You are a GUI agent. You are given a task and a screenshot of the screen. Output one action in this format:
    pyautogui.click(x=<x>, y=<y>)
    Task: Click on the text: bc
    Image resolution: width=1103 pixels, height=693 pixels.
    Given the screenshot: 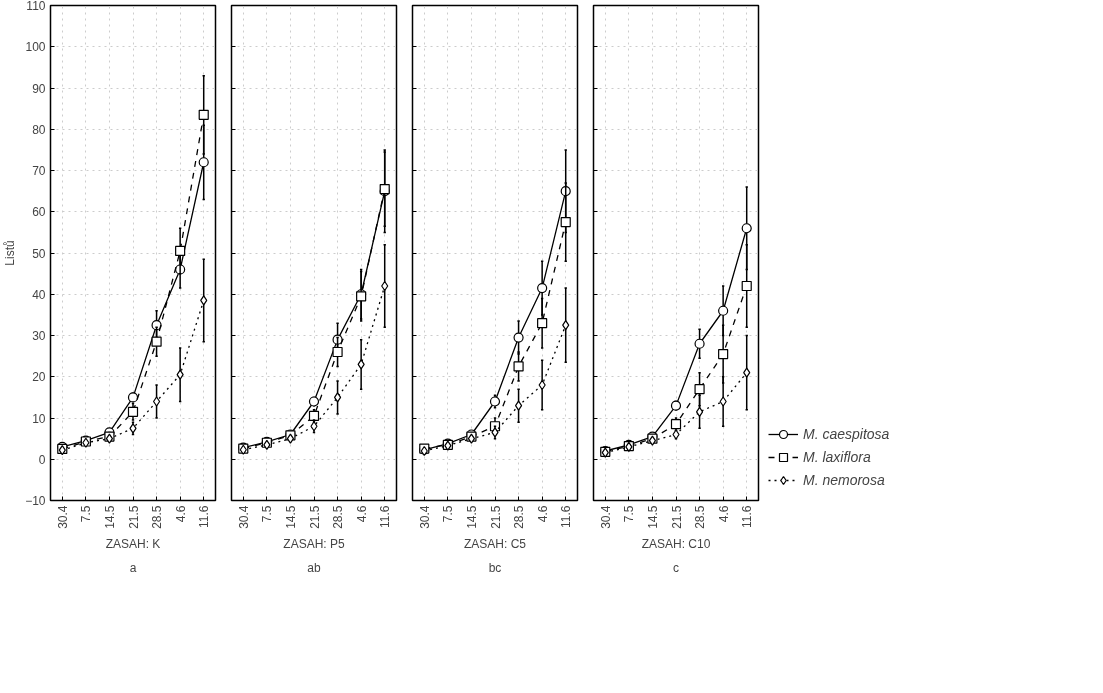 What is the action you would take?
    pyautogui.click(x=495, y=567)
    